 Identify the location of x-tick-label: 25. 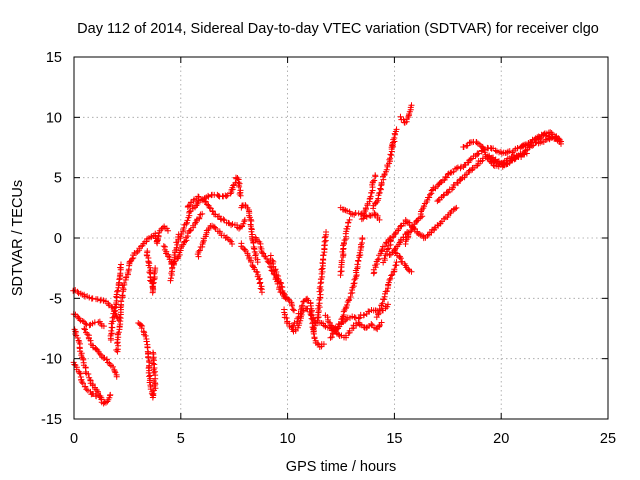
(608, 439).